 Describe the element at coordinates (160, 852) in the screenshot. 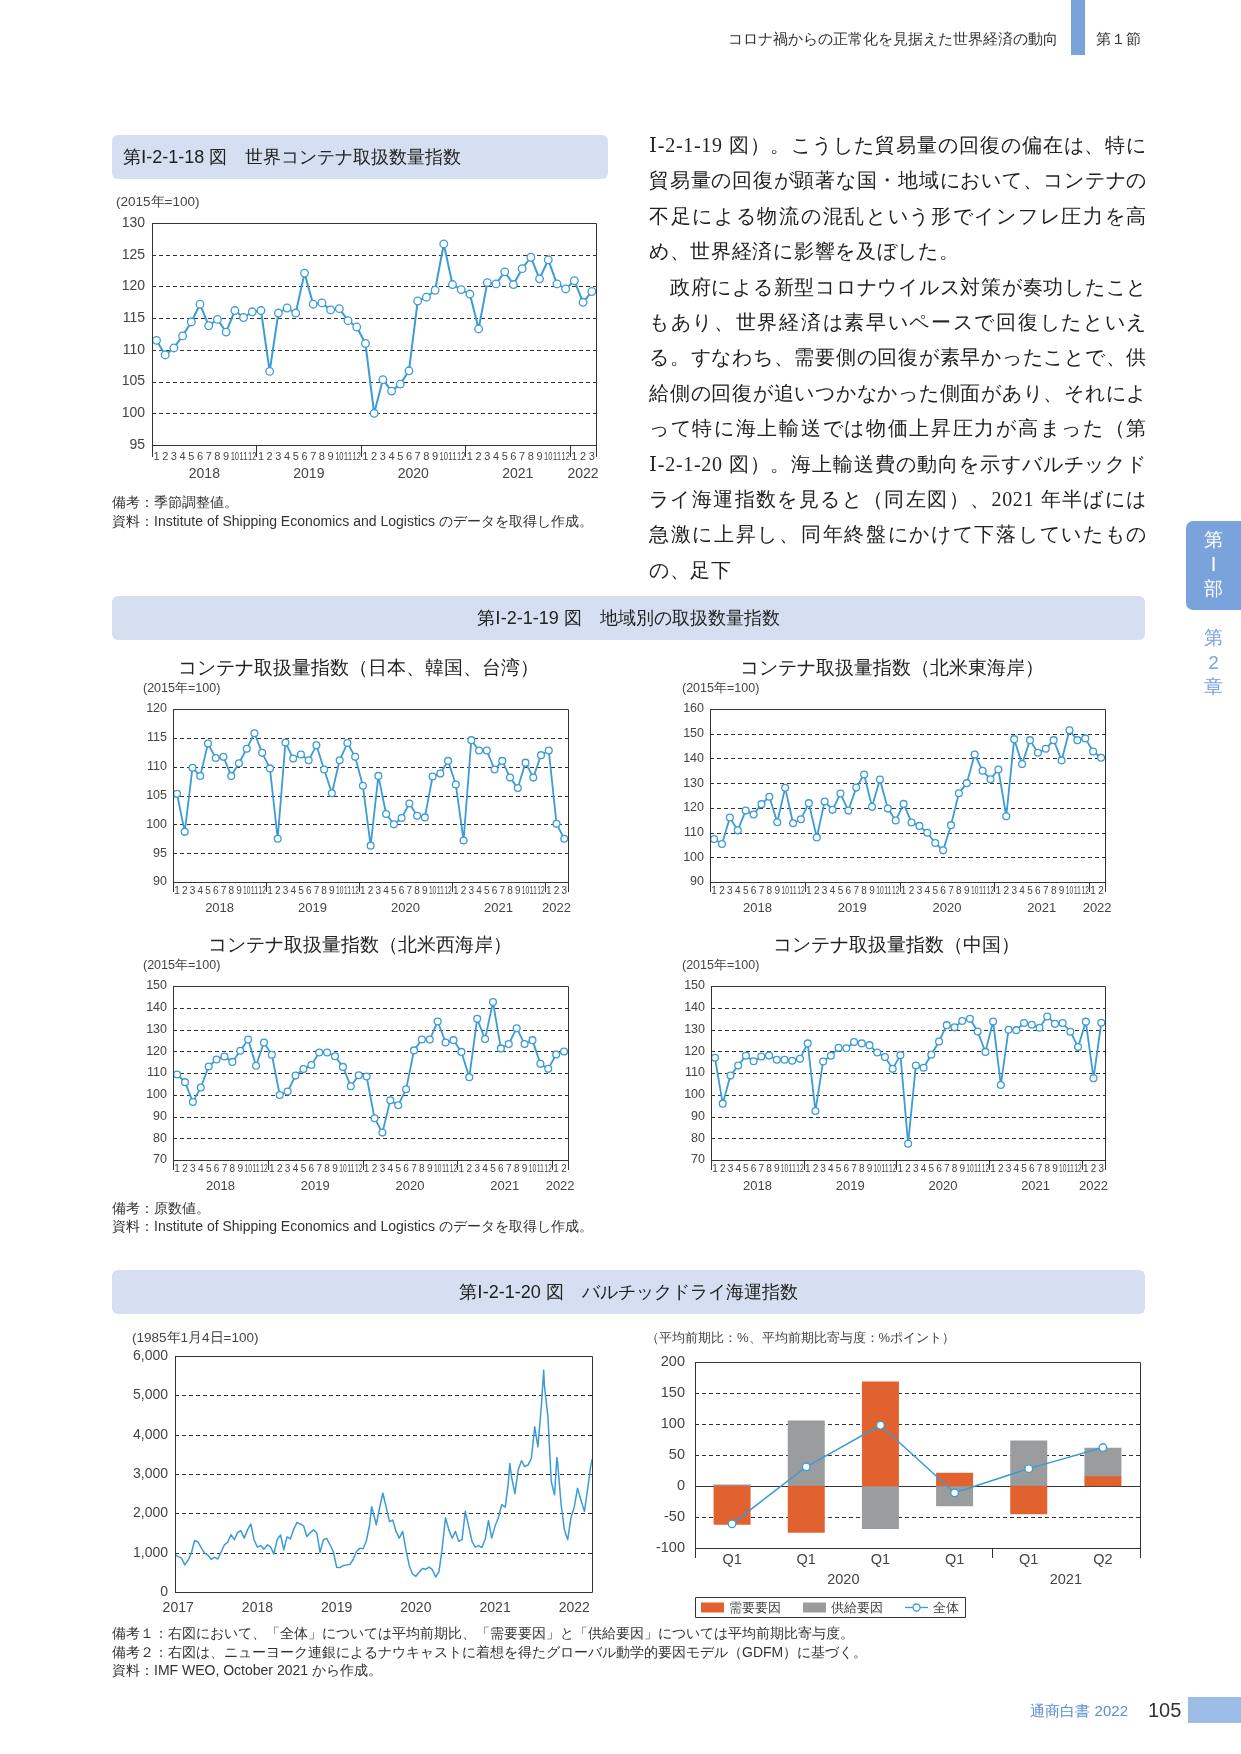

I see `y-tick-label: 95` at that location.